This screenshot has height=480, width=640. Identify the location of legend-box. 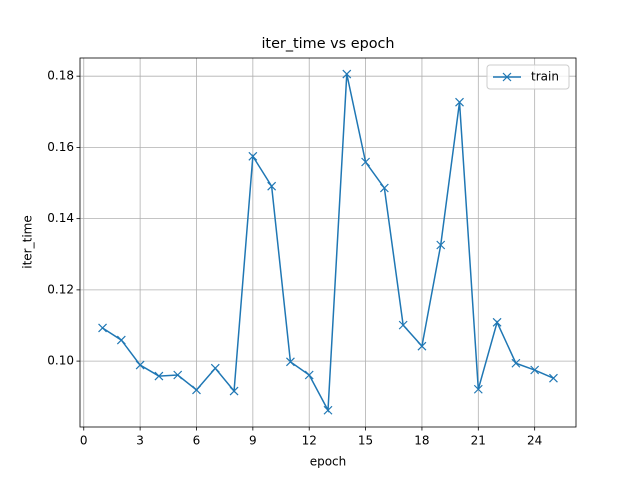
(528, 77).